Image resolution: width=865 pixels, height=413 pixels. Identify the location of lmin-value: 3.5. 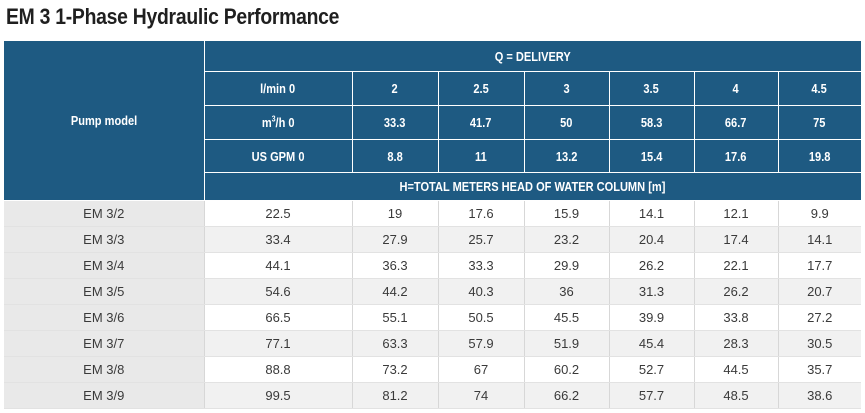
(651, 88).